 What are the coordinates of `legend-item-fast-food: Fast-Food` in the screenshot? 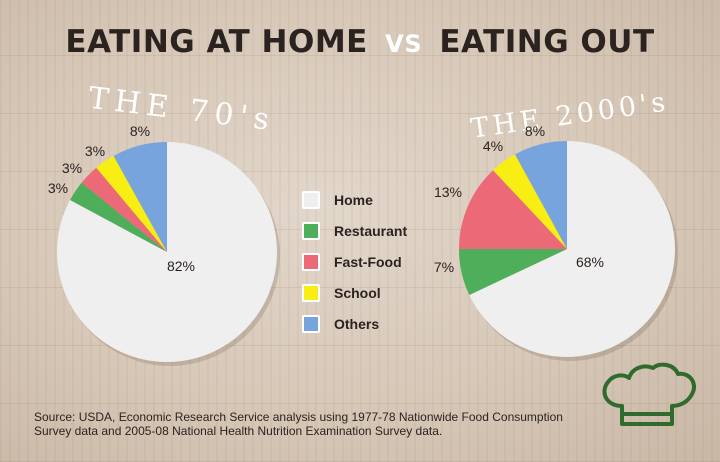 It's located at (354, 262).